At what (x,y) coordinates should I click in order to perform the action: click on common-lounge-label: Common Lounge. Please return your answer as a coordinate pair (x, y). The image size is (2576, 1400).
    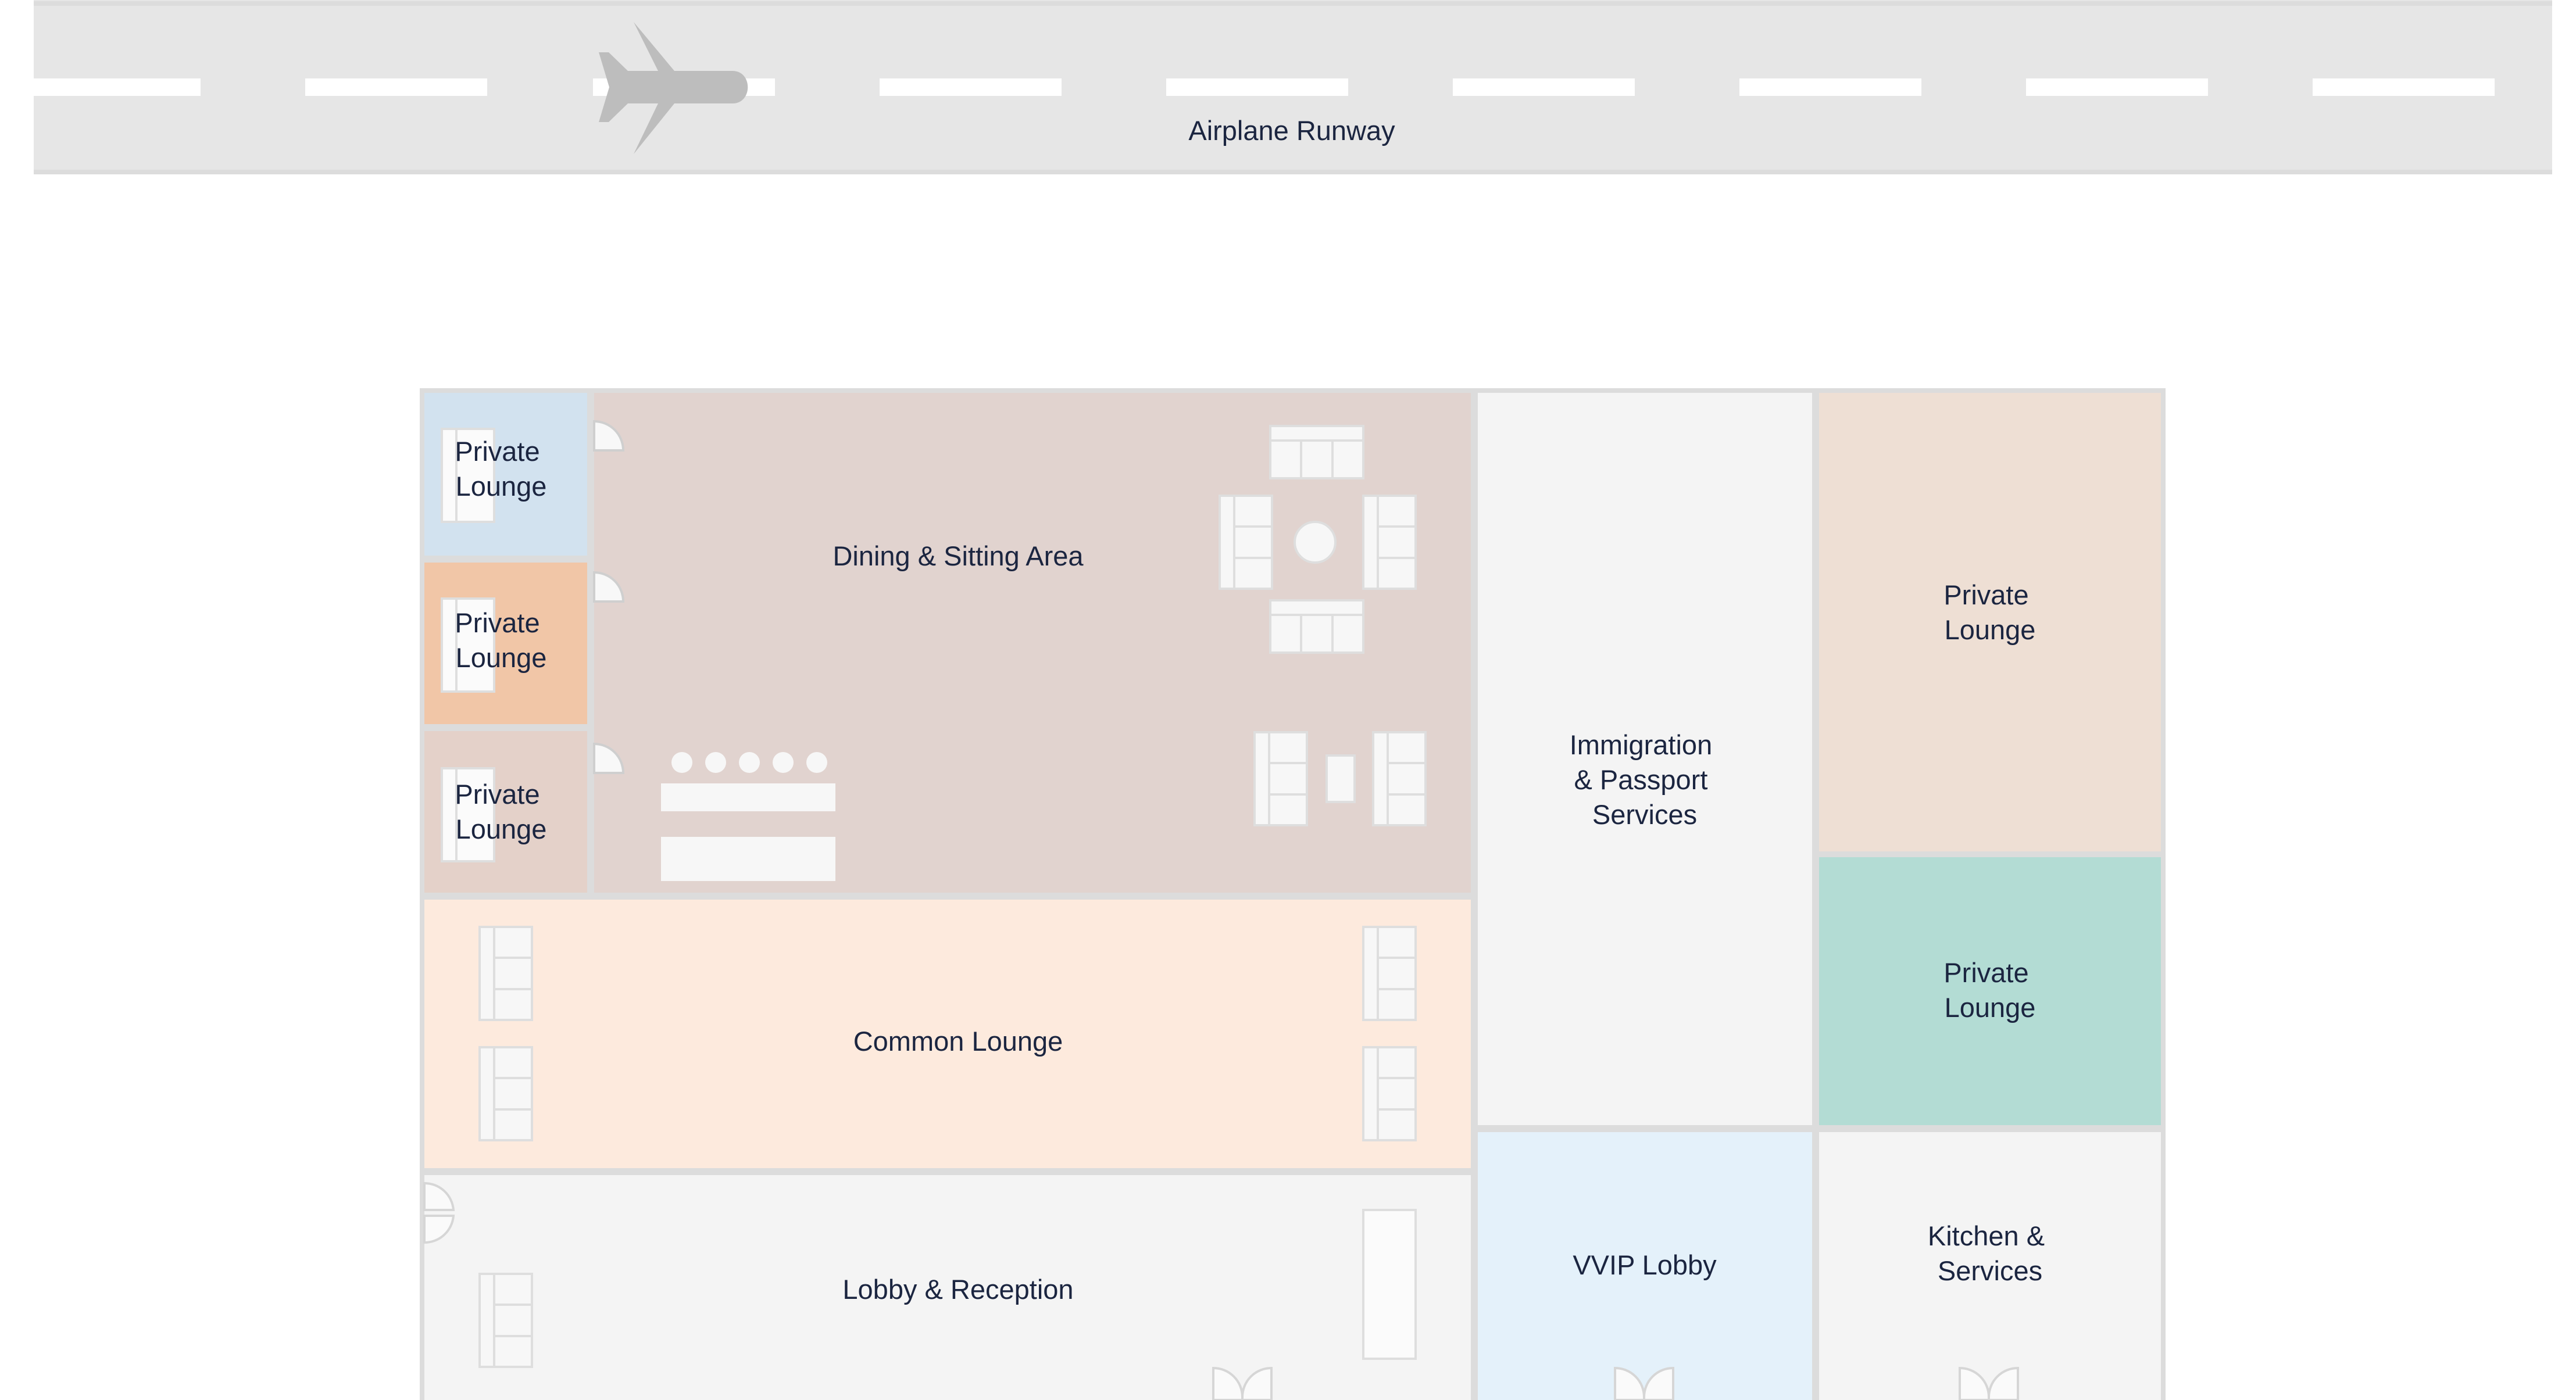
    Looking at the image, I should click on (958, 1041).